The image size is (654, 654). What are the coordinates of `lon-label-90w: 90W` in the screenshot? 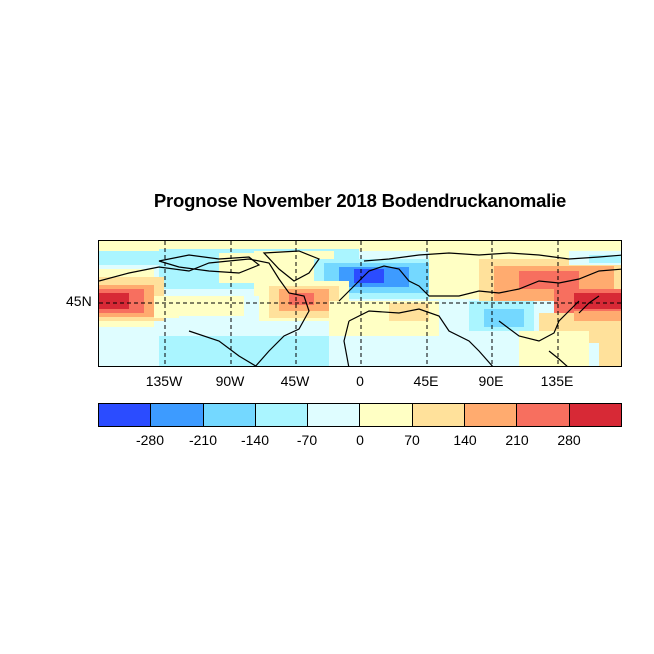 It's located at (230, 381).